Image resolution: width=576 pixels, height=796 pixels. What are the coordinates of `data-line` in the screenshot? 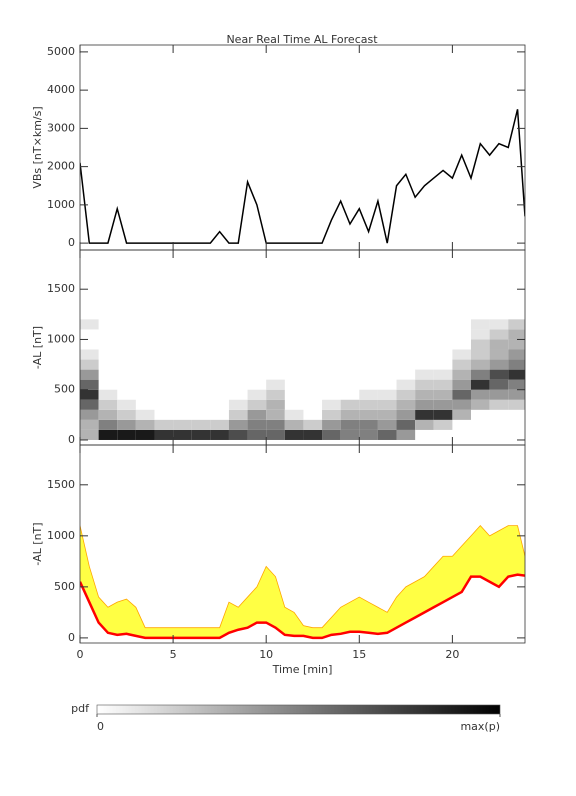 It's located at (302, 176).